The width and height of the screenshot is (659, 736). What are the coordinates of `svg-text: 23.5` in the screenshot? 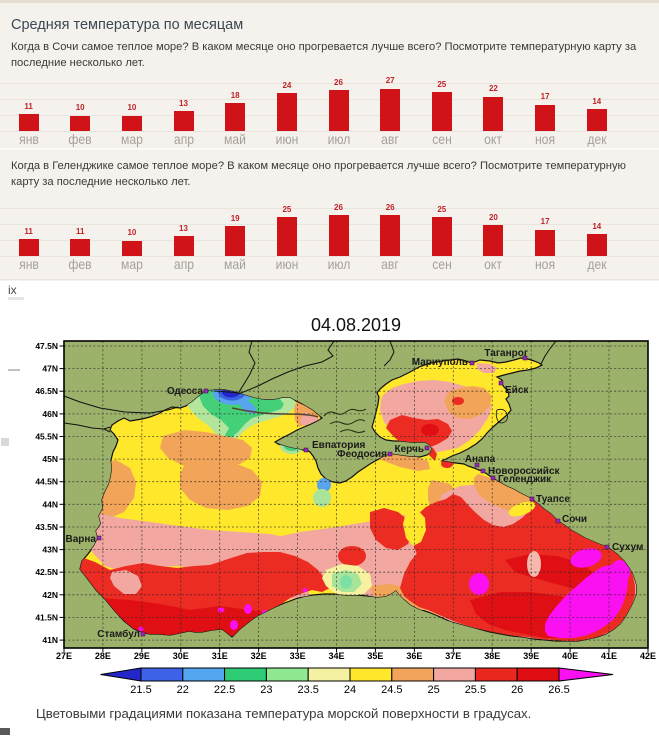 It's located at (307, 690).